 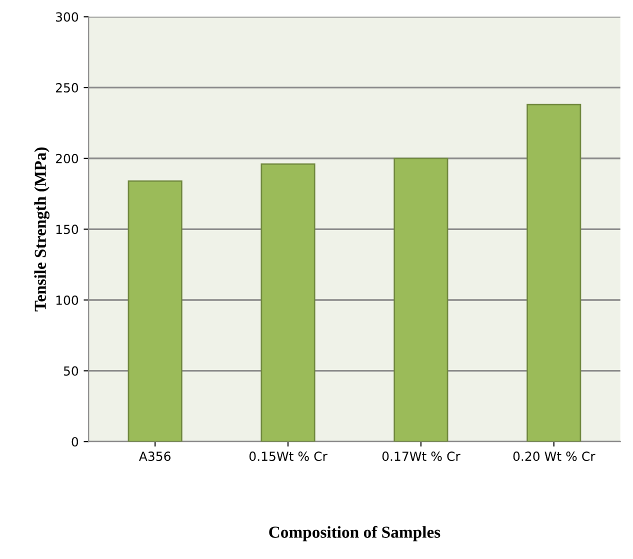 What do you see at coordinates (71, 371) in the screenshot?
I see `y-tick-label: 50` at bounding box center [71, 371].